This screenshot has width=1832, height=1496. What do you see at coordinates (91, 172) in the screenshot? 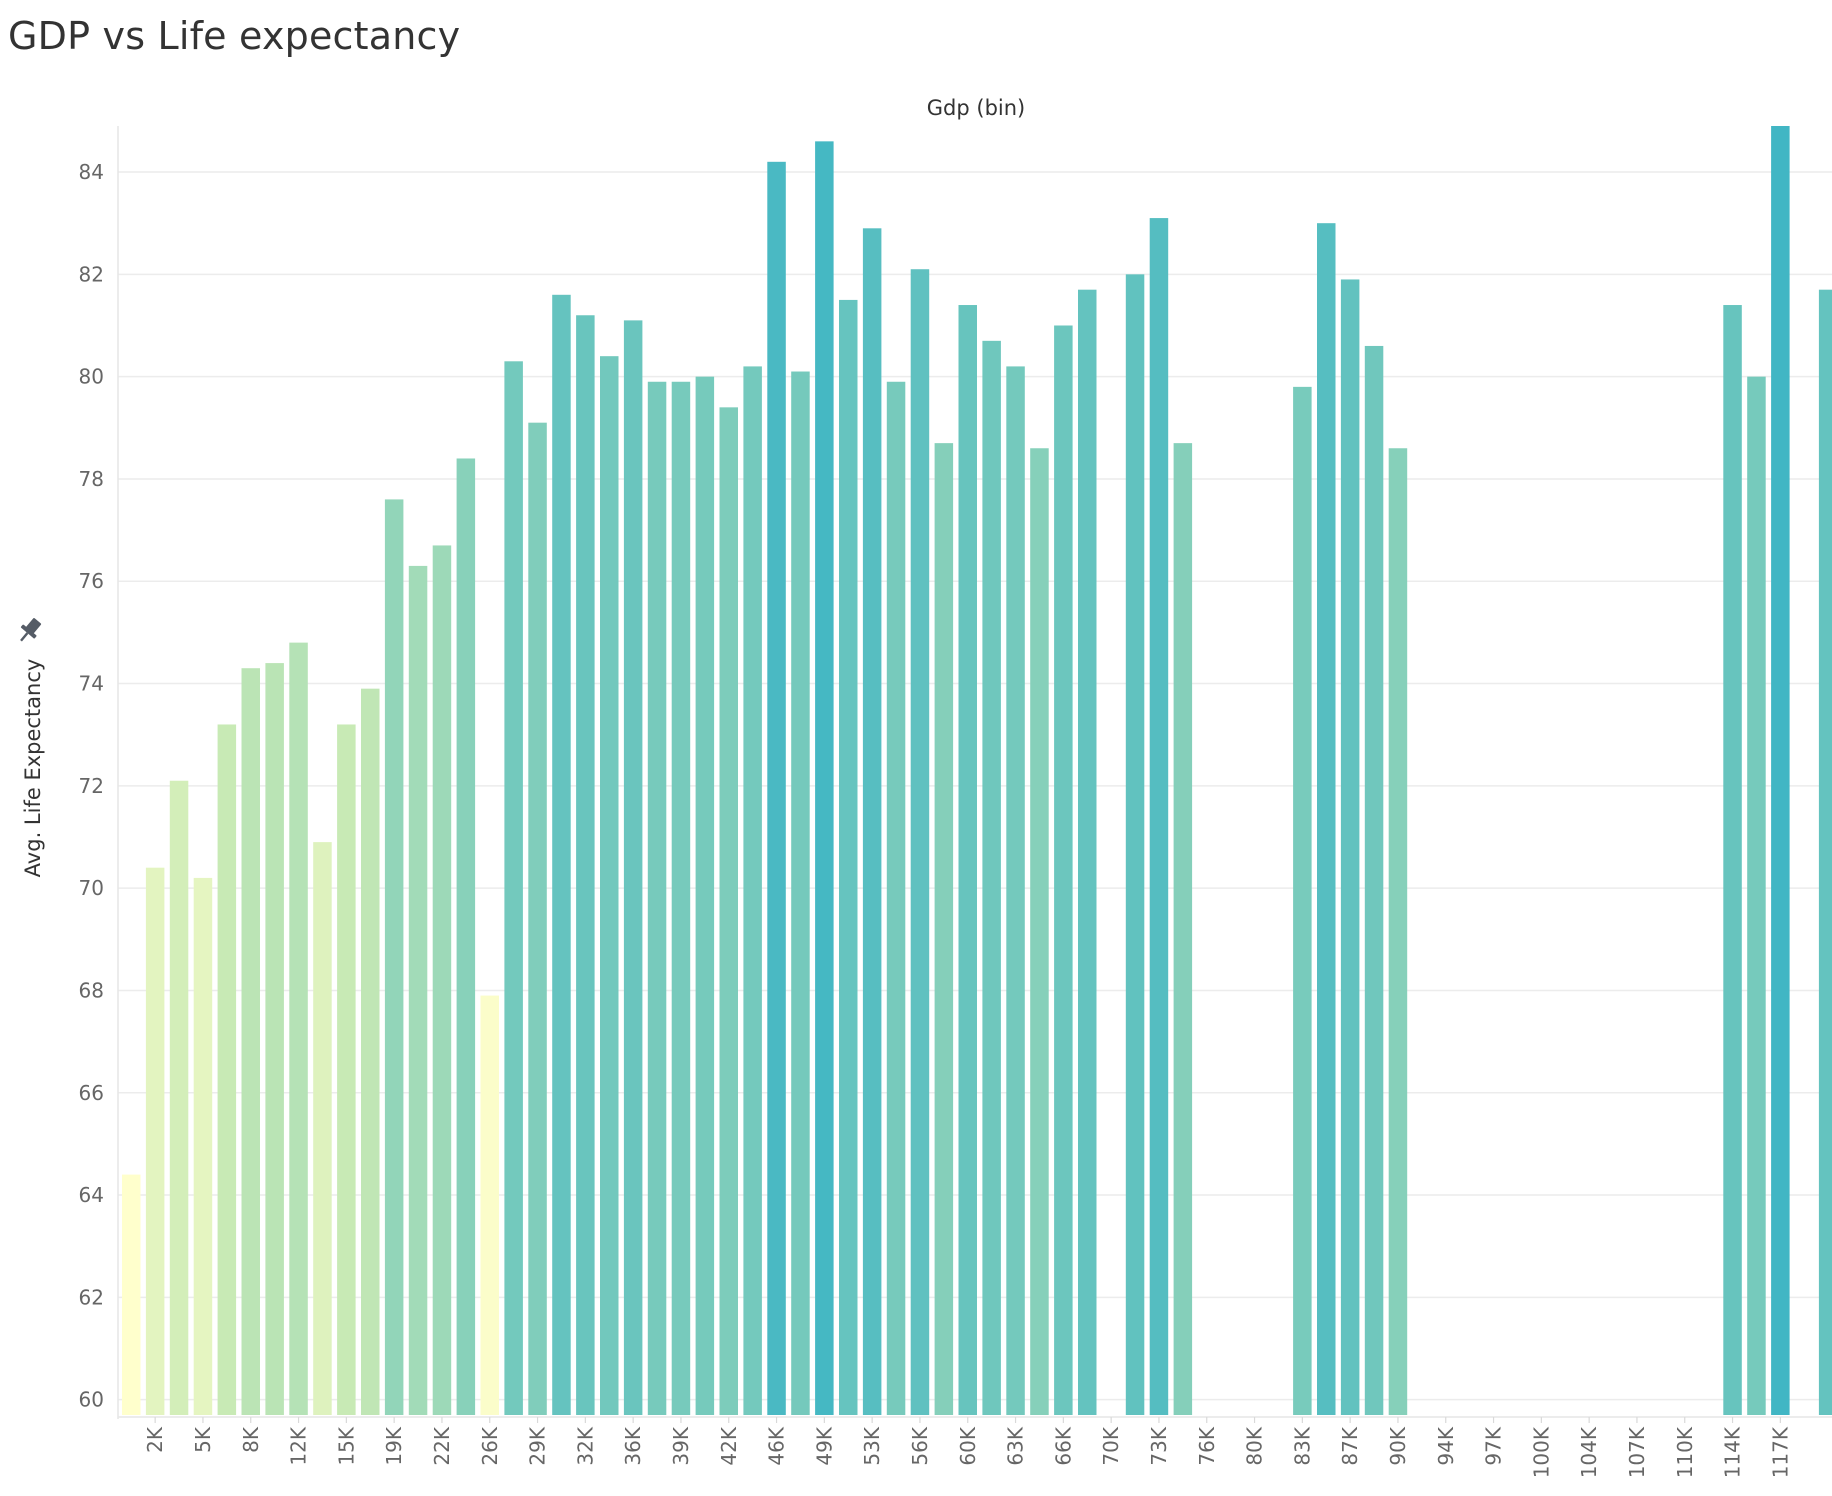
I see `y-tick-label: 84` at bounding box center [91, 172].